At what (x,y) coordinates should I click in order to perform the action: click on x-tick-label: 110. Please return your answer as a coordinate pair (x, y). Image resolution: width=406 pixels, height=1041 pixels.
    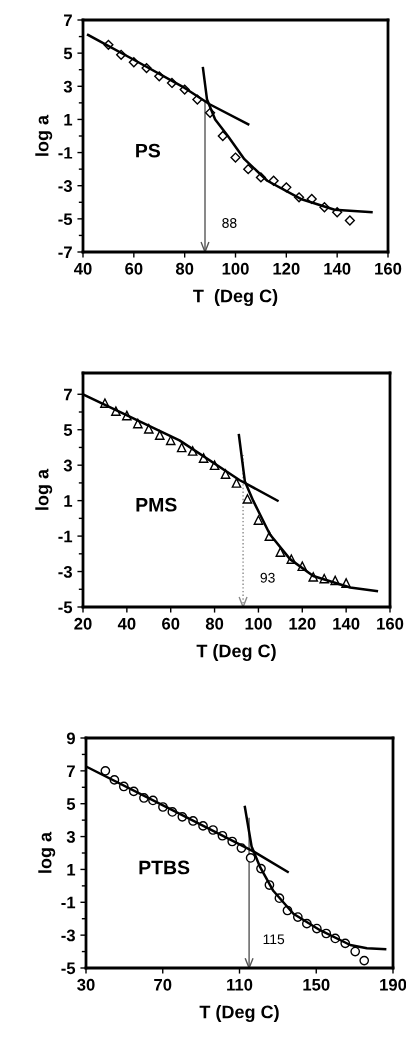
    Looking at the image, I should click on (240, 984).